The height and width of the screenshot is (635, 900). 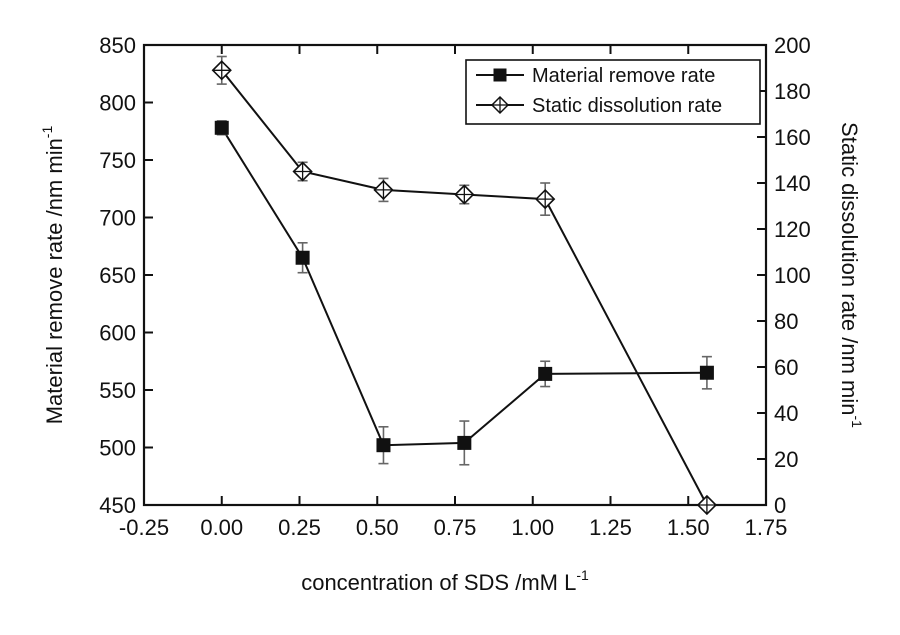 I want to click on y-right-tick-label: 40, so click(x=786, y=413).